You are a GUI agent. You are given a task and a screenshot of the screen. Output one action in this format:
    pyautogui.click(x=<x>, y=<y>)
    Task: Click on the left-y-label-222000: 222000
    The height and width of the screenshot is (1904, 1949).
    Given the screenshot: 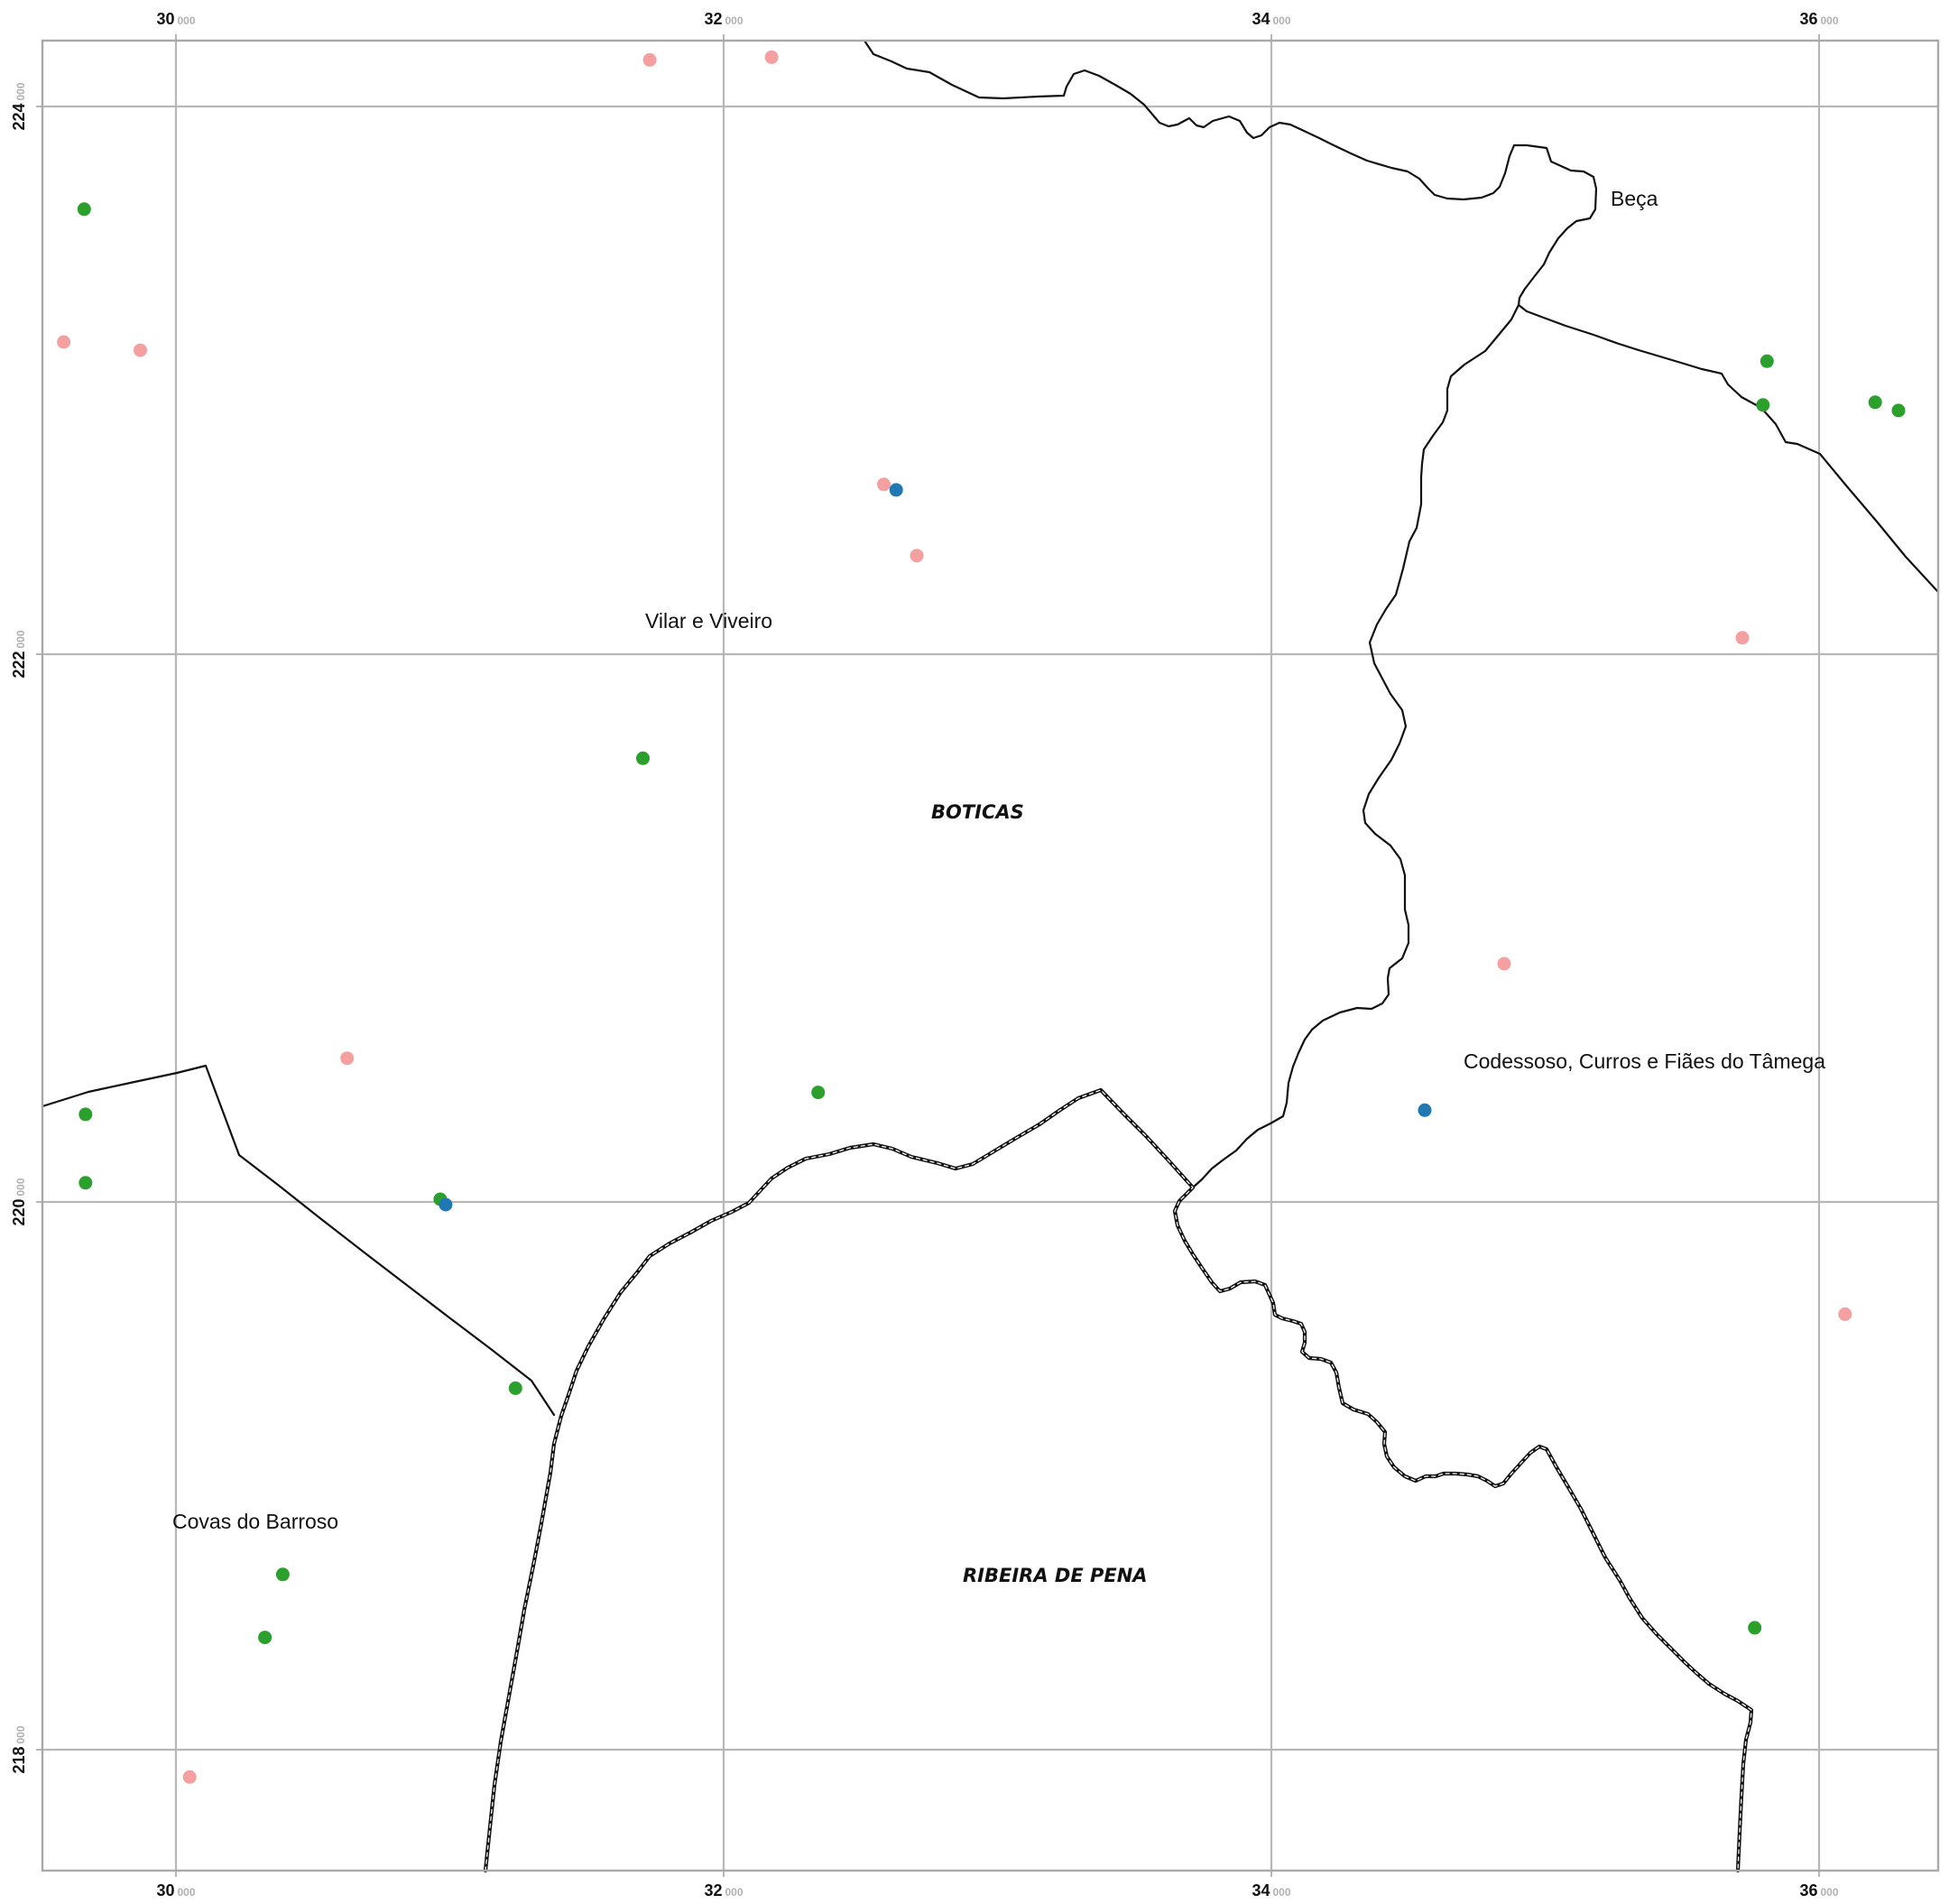 What is the action you would take?
    pyautogui.click(x=19, y=654)
    